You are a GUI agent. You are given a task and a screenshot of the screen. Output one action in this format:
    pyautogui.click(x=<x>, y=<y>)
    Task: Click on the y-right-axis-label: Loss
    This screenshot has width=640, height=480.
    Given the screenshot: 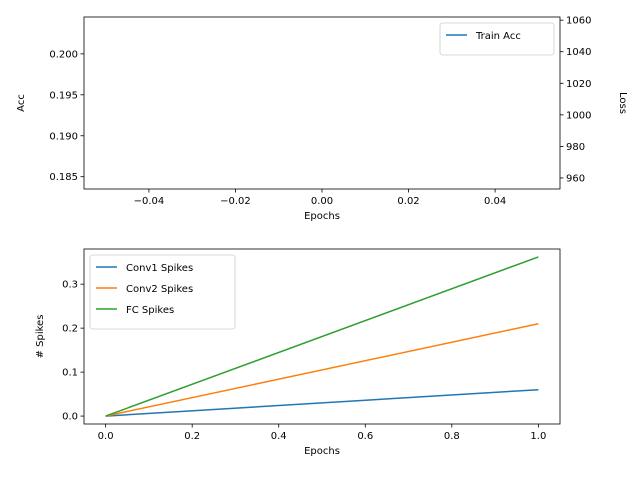 What is the action you would take?
    pyautogui.click(x=622, y=103)
    